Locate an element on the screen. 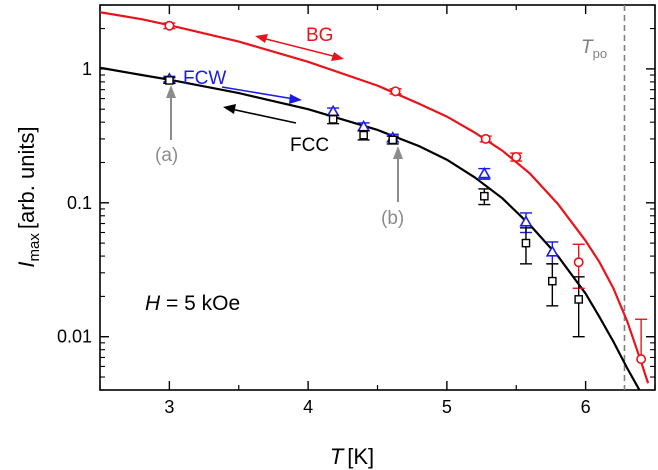 The width and height of the screenshot is (658, 470). bg-label: BG is located at coordinates (319, 35).